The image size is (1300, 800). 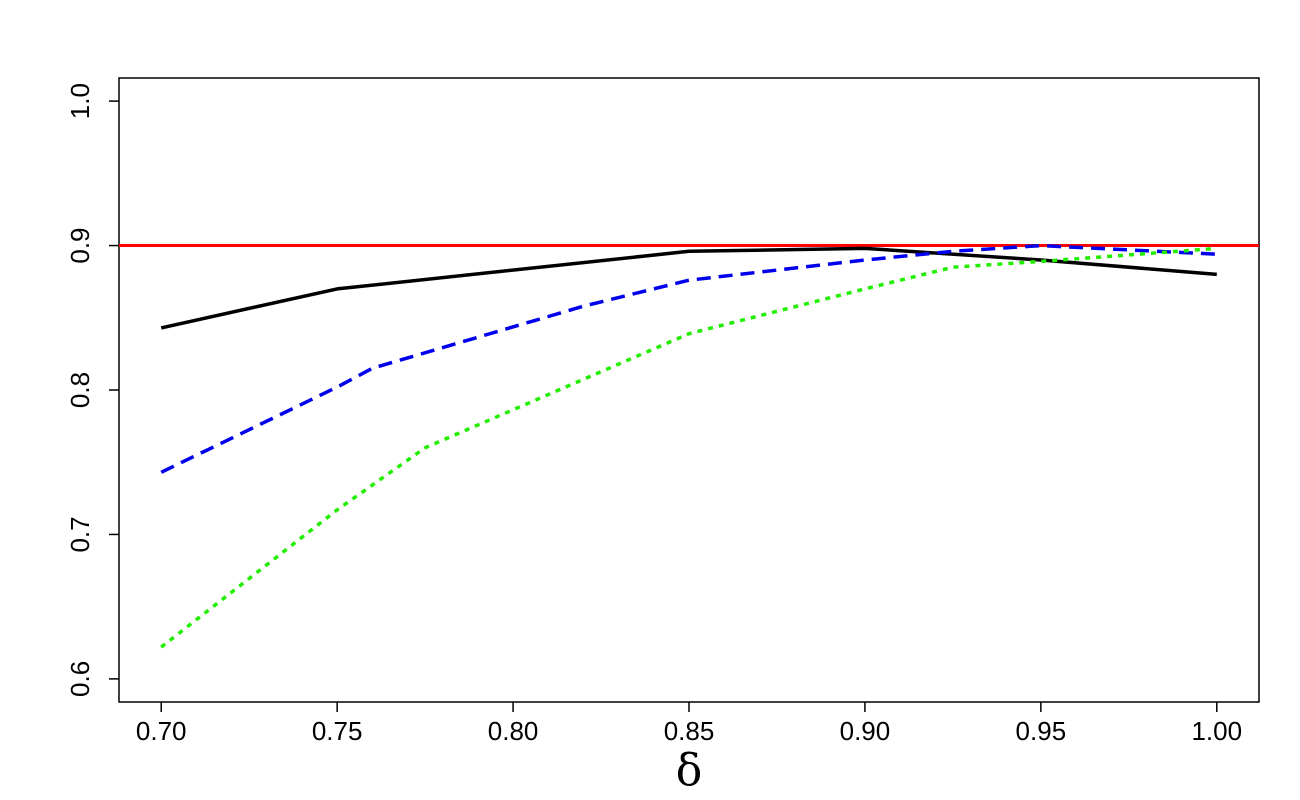 What do you see at coordinates (80, 679) in the screenshot?
I see `y-tick-label: 0.6` at bounding box center [80, 679].